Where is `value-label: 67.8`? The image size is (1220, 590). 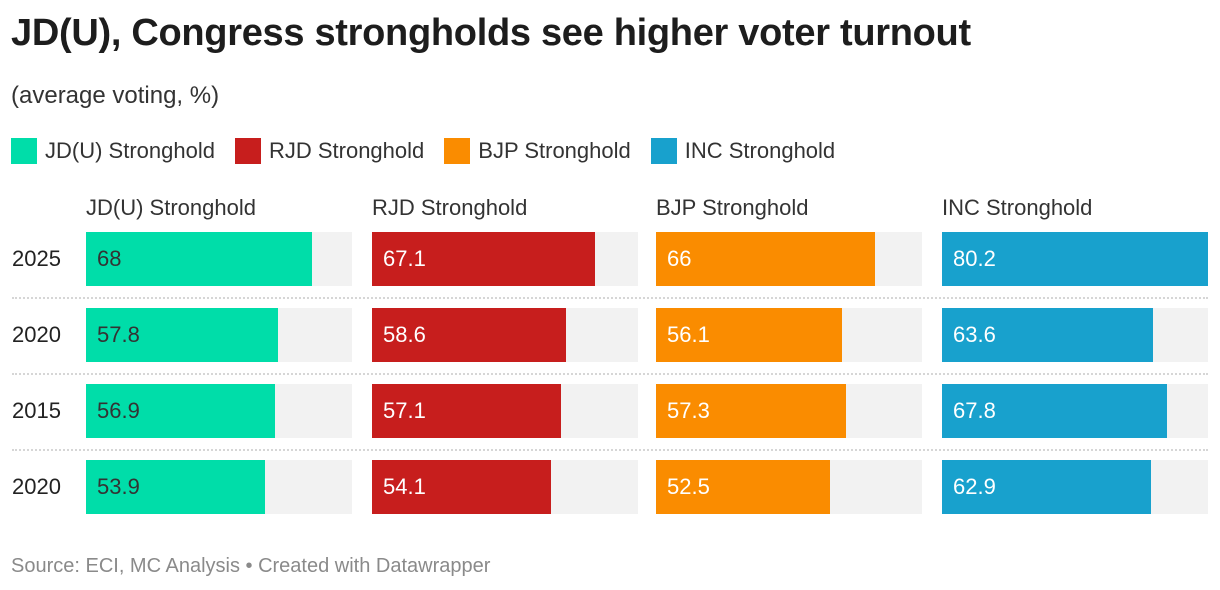 value-label: 67.8 is located at coordinates (974, 410).